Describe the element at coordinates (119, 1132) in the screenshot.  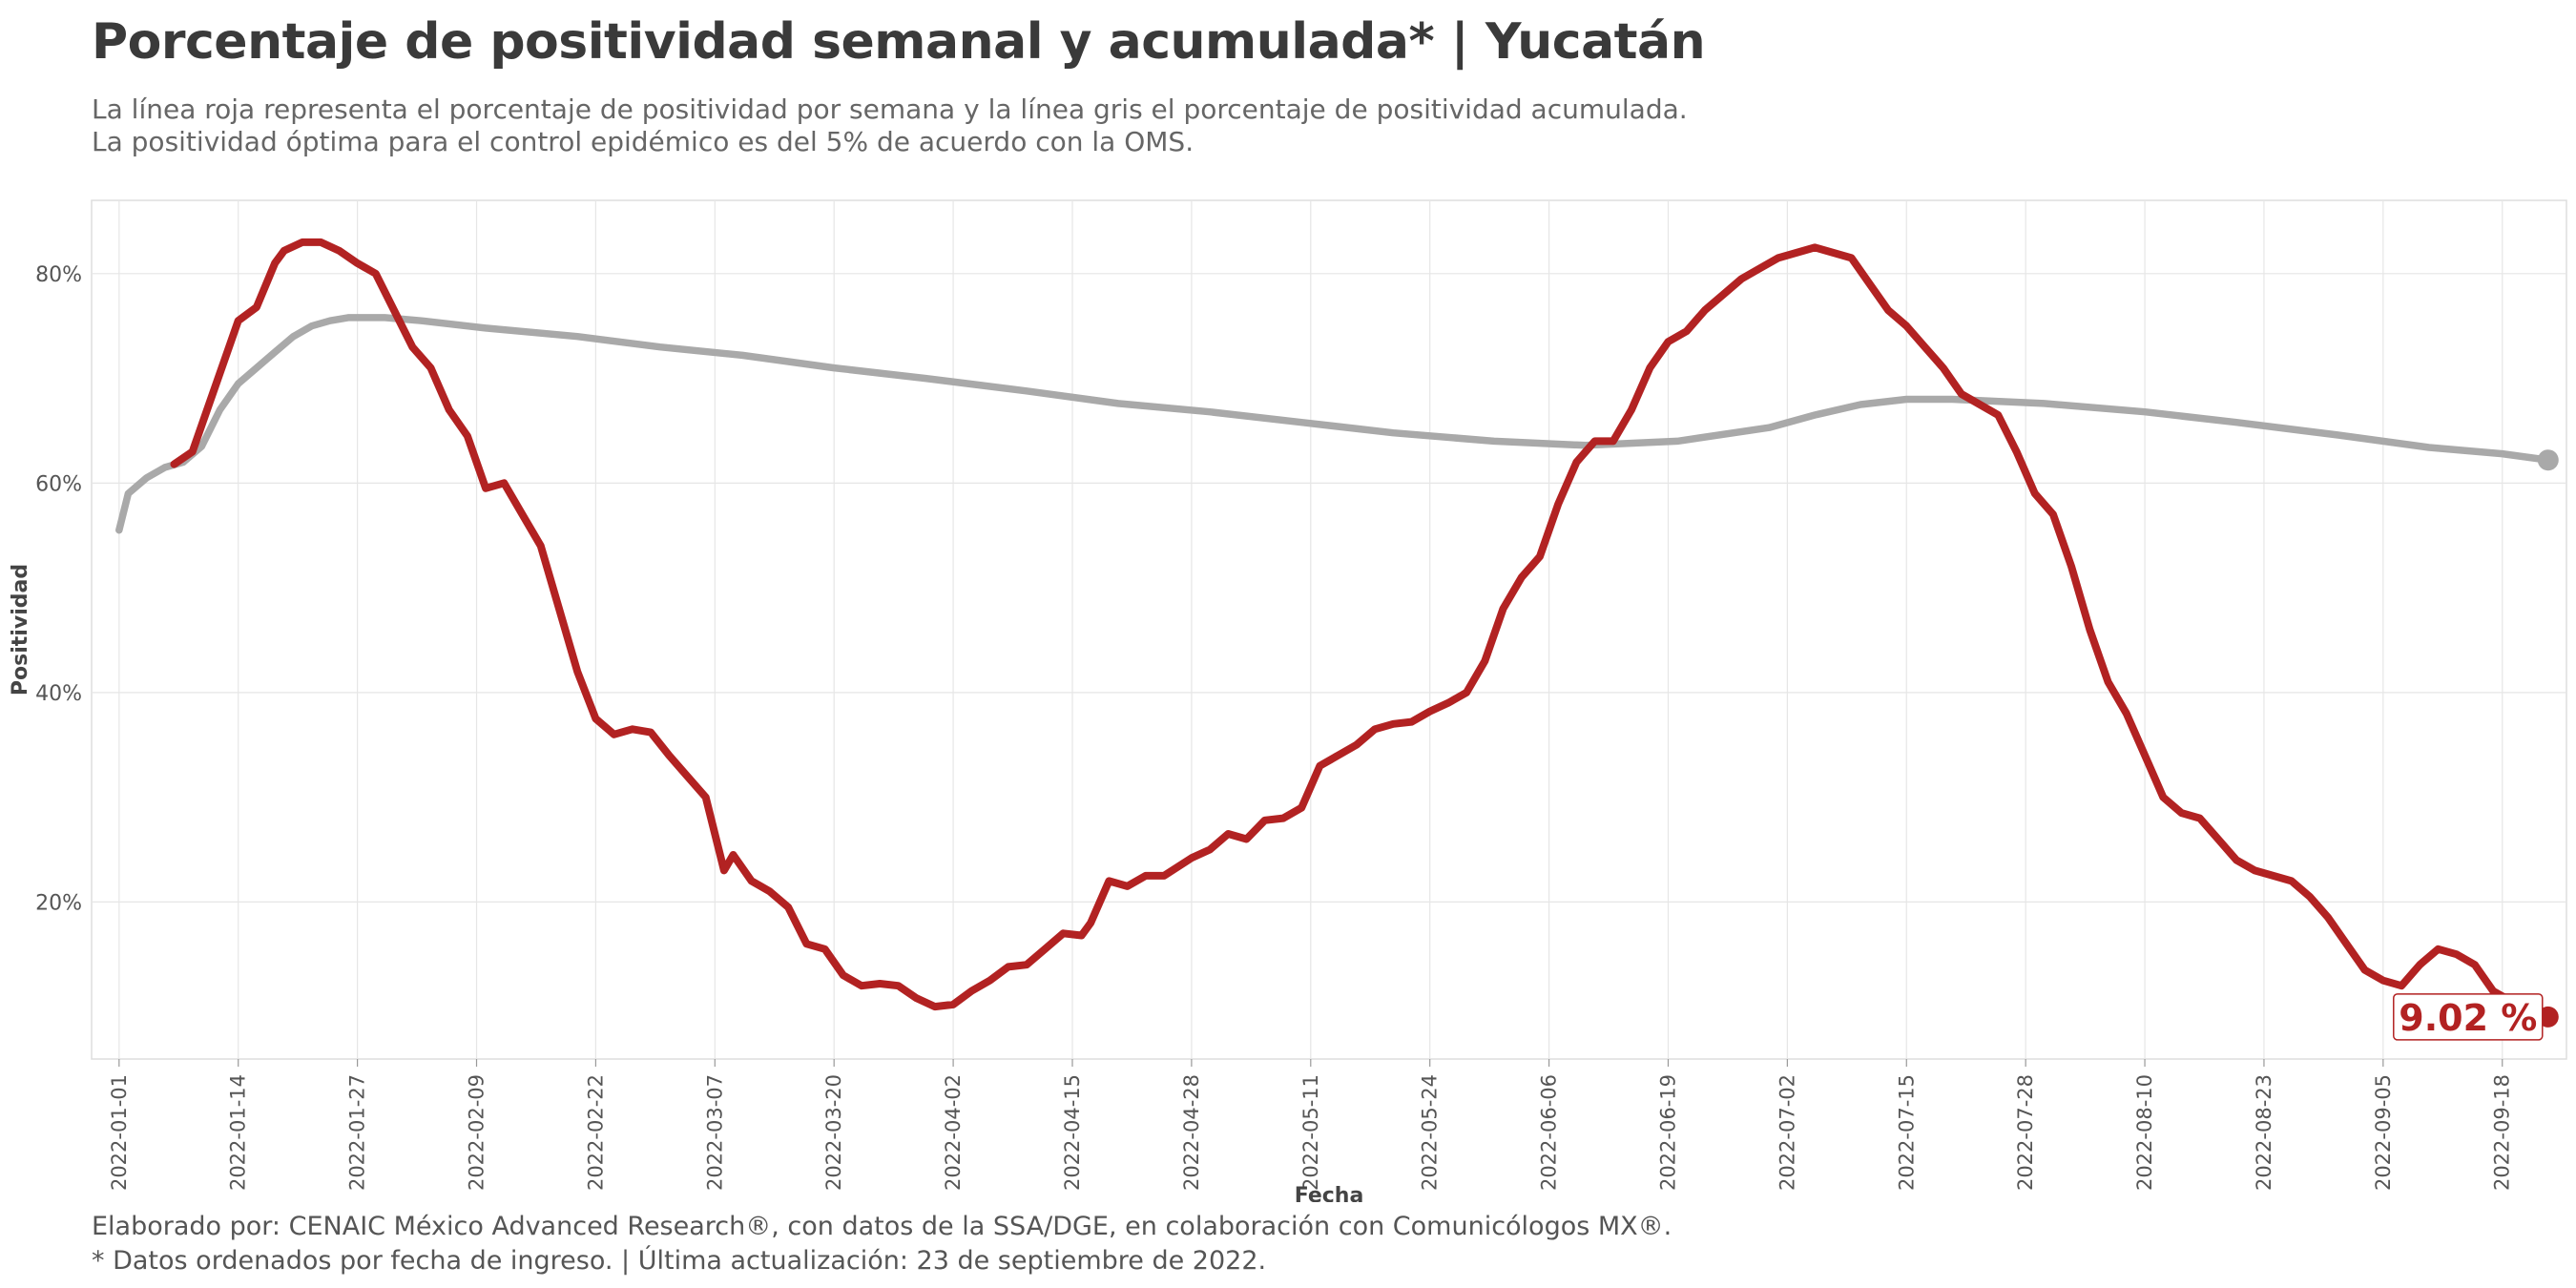
I see `x-tick-label: 2022-01-01` at that location.